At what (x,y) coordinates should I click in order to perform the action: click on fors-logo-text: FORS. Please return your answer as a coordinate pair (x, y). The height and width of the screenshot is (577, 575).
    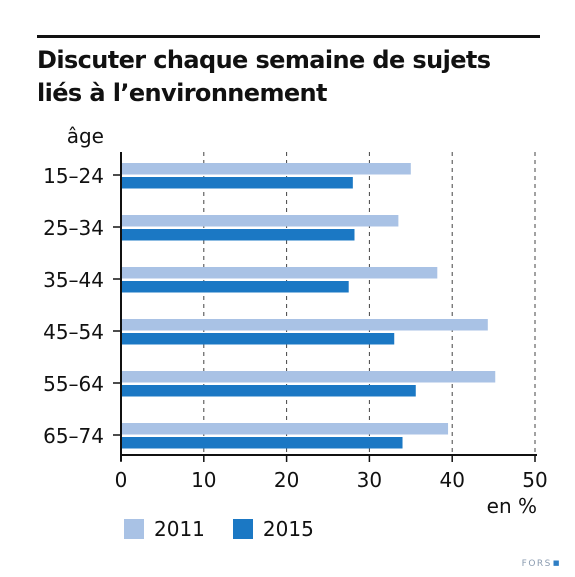
    Looking at the image, I should click on (536, 564).